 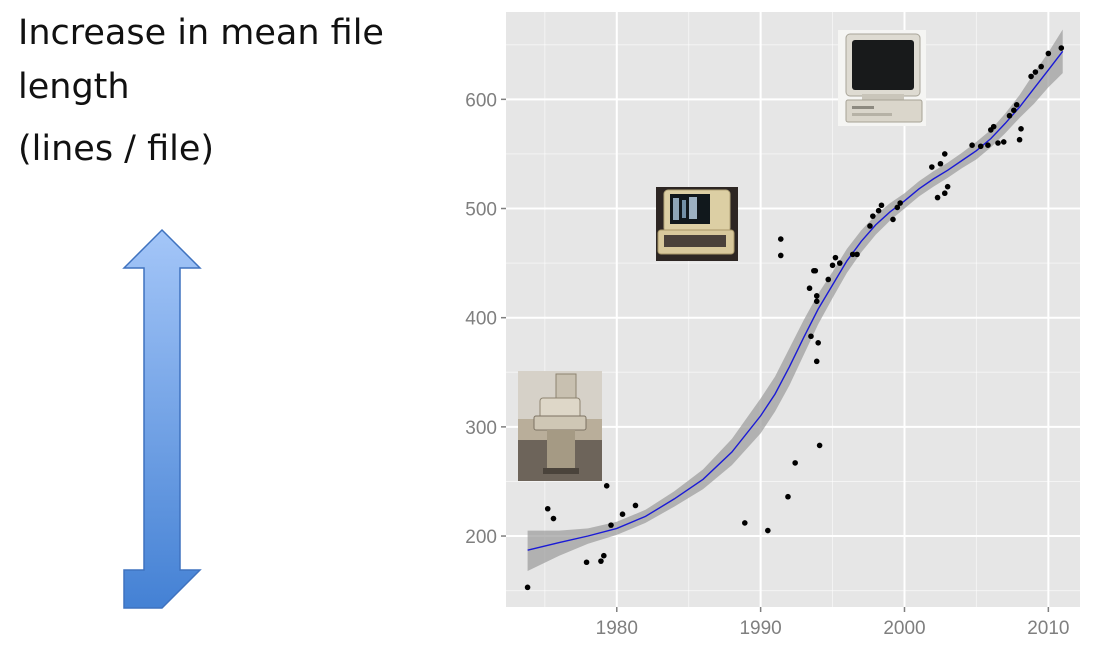 What do you see at coordinates (481, 319) in the screenshot?
I see `y-tick-label: 400` at bounding box center [481, 319].